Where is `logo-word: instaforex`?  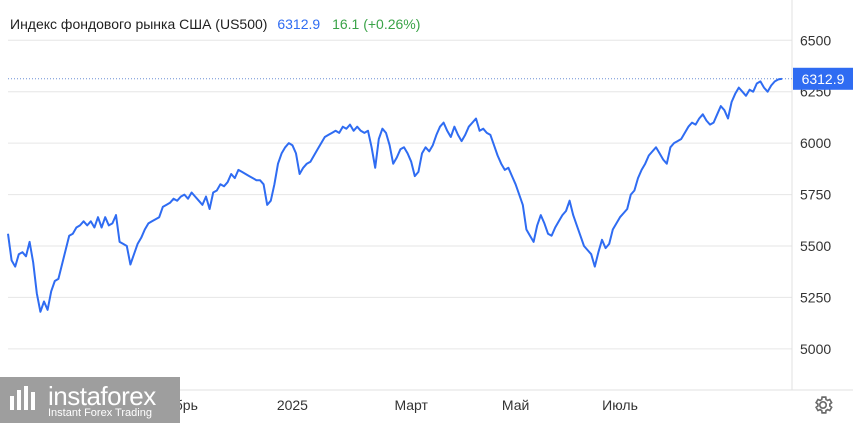 logo-word: instaforex is located at coordinates (102, 396).